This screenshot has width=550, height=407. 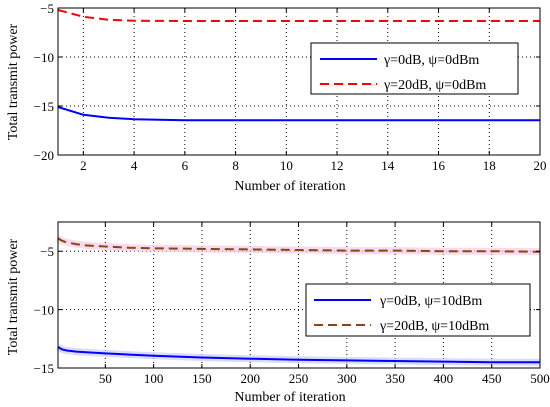 I want to click on subplot-top-ytick-label-3: −5, so click(x=47, y=8).